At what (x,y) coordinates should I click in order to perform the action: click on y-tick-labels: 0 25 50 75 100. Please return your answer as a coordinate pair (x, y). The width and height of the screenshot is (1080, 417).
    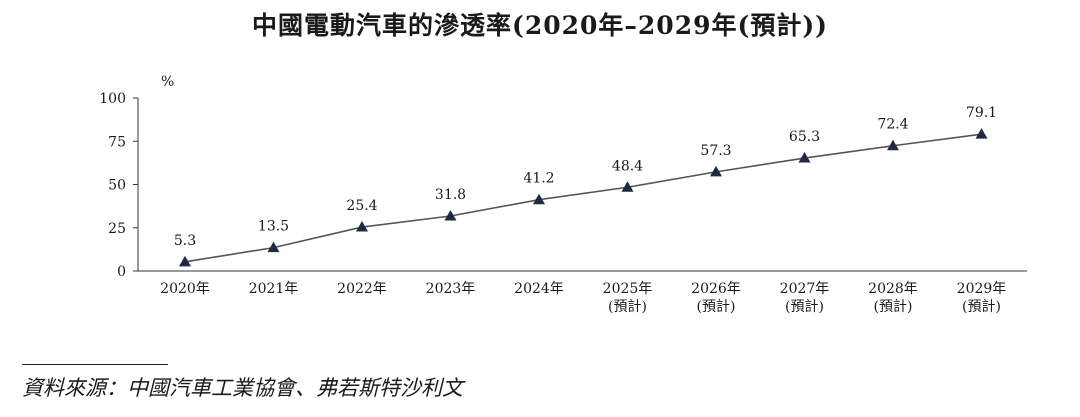
    Looking at the image, I should click on (112, 185).